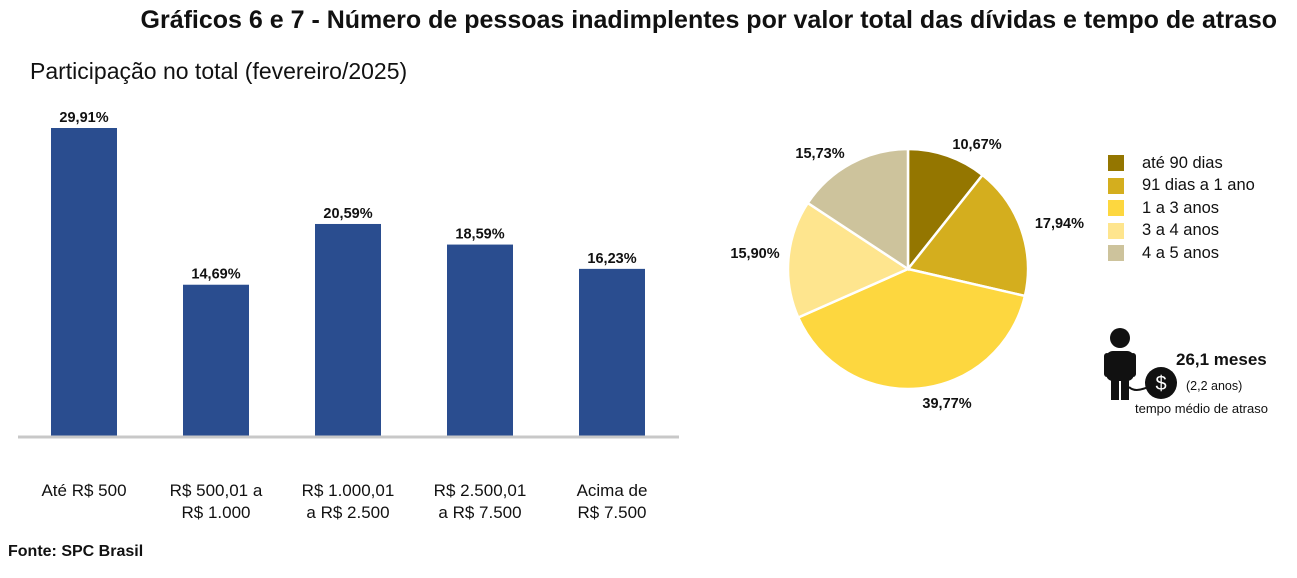 Image resolution: width=1297 pixels, height=578 pixels. I want to click on legend-label: 1 a 3 anos, so click(1181, 207).